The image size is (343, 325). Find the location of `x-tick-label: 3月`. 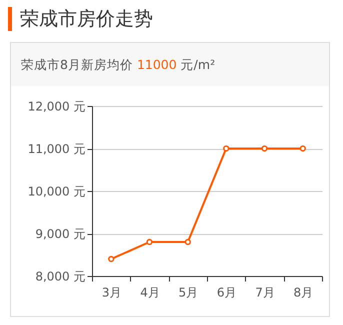

x-tick-label: 3月 is located at coordinates (112, 293).